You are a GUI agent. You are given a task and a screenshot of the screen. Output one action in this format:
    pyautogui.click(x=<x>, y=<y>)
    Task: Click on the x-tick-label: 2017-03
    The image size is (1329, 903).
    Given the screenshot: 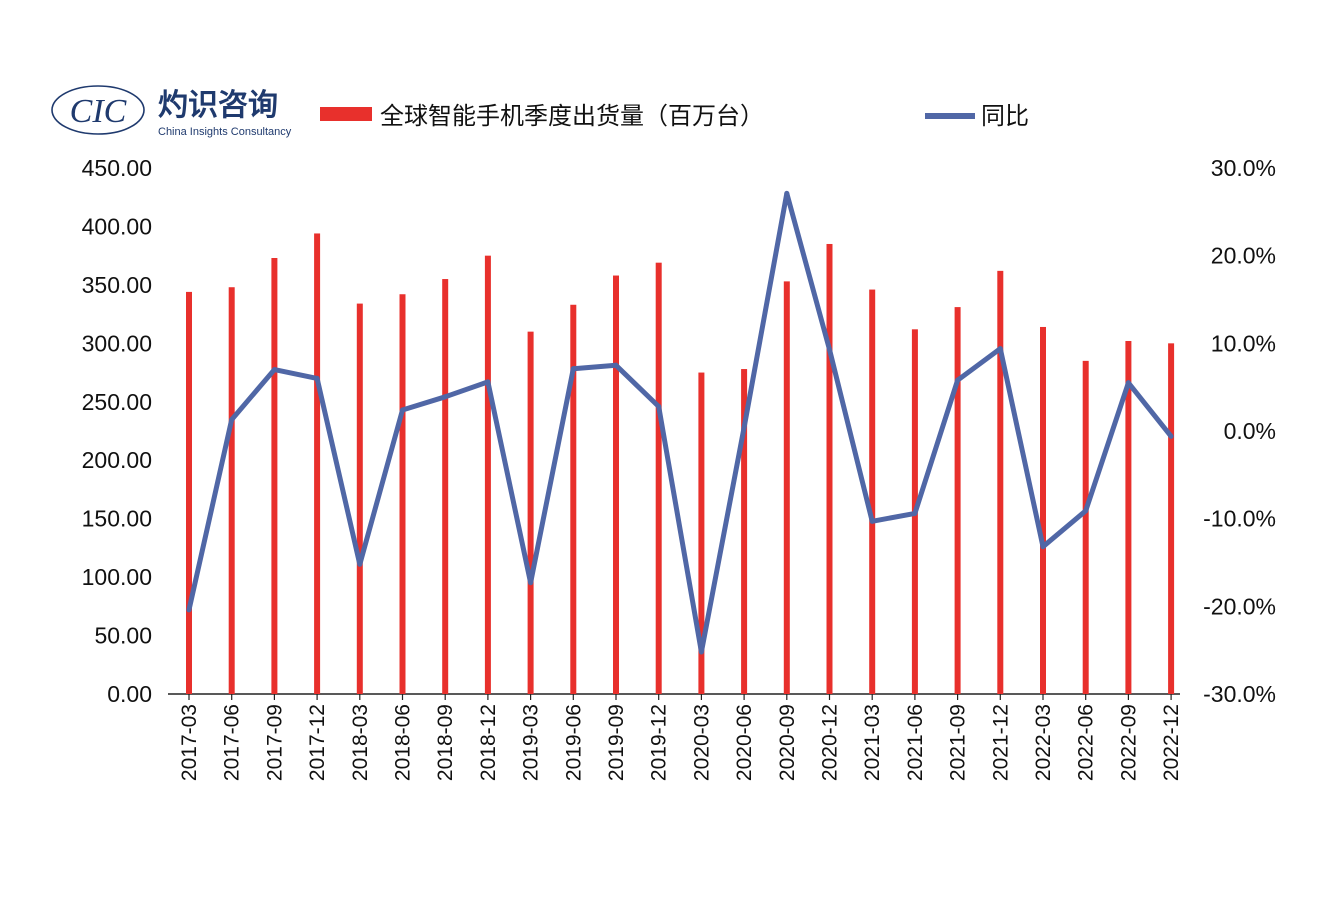 What is the action you would take?
    pyautogui.click(x=189, y=742)
    